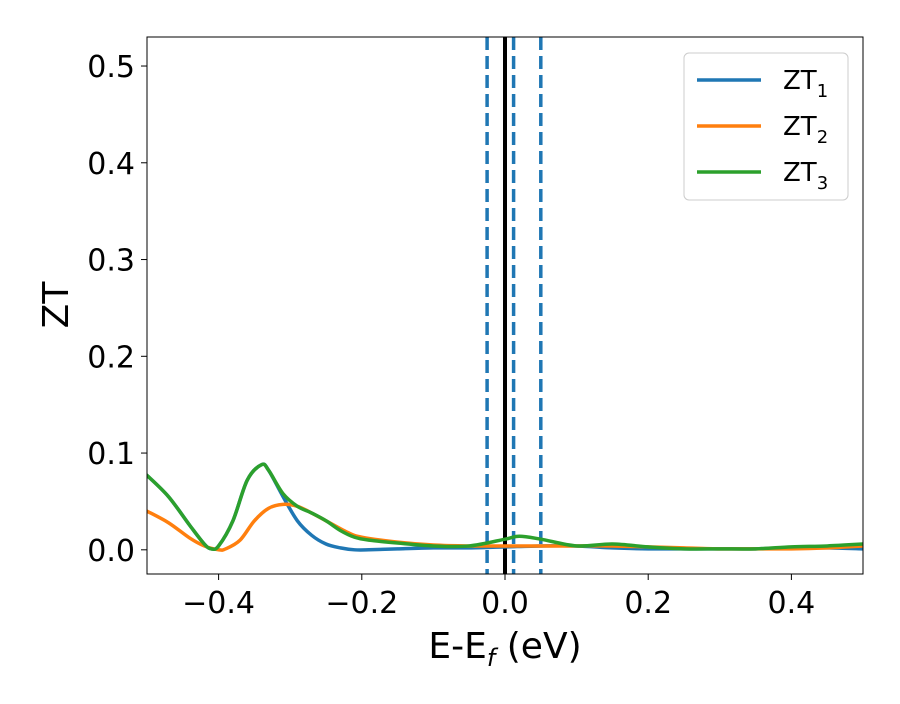 The width and height of the screenshot is (900, 704). I want to click on legend-label: ZT2, so click(805, 130).